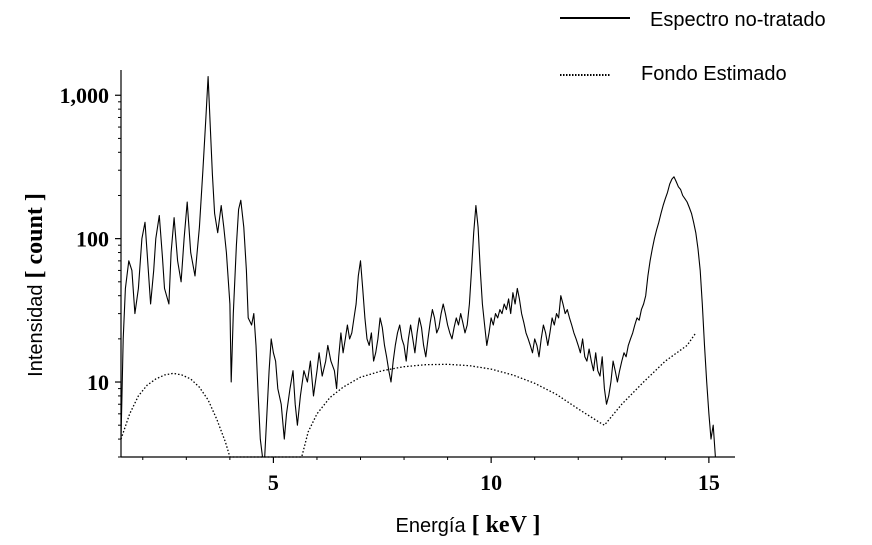  Describe the element at coordinates (693, 47) in the screenshot. I see `legend: Espectro no-tratado Fondo Estimado` at that location.